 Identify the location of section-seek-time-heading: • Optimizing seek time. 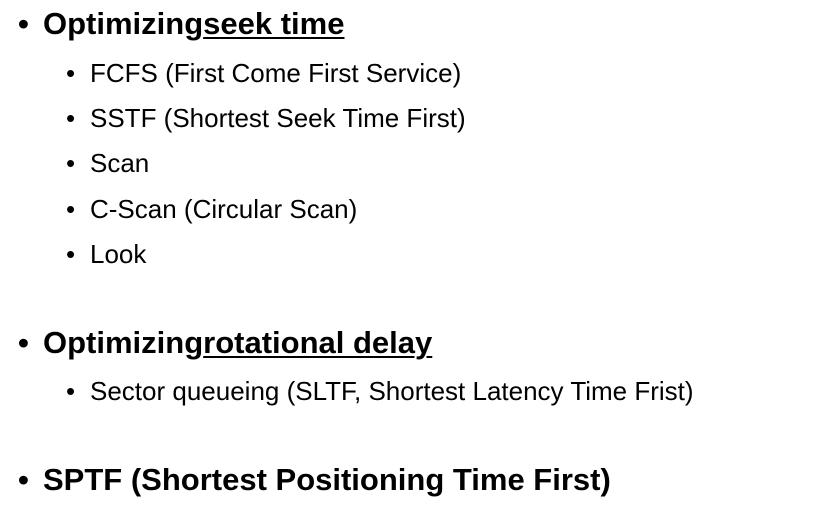
(181, 24).